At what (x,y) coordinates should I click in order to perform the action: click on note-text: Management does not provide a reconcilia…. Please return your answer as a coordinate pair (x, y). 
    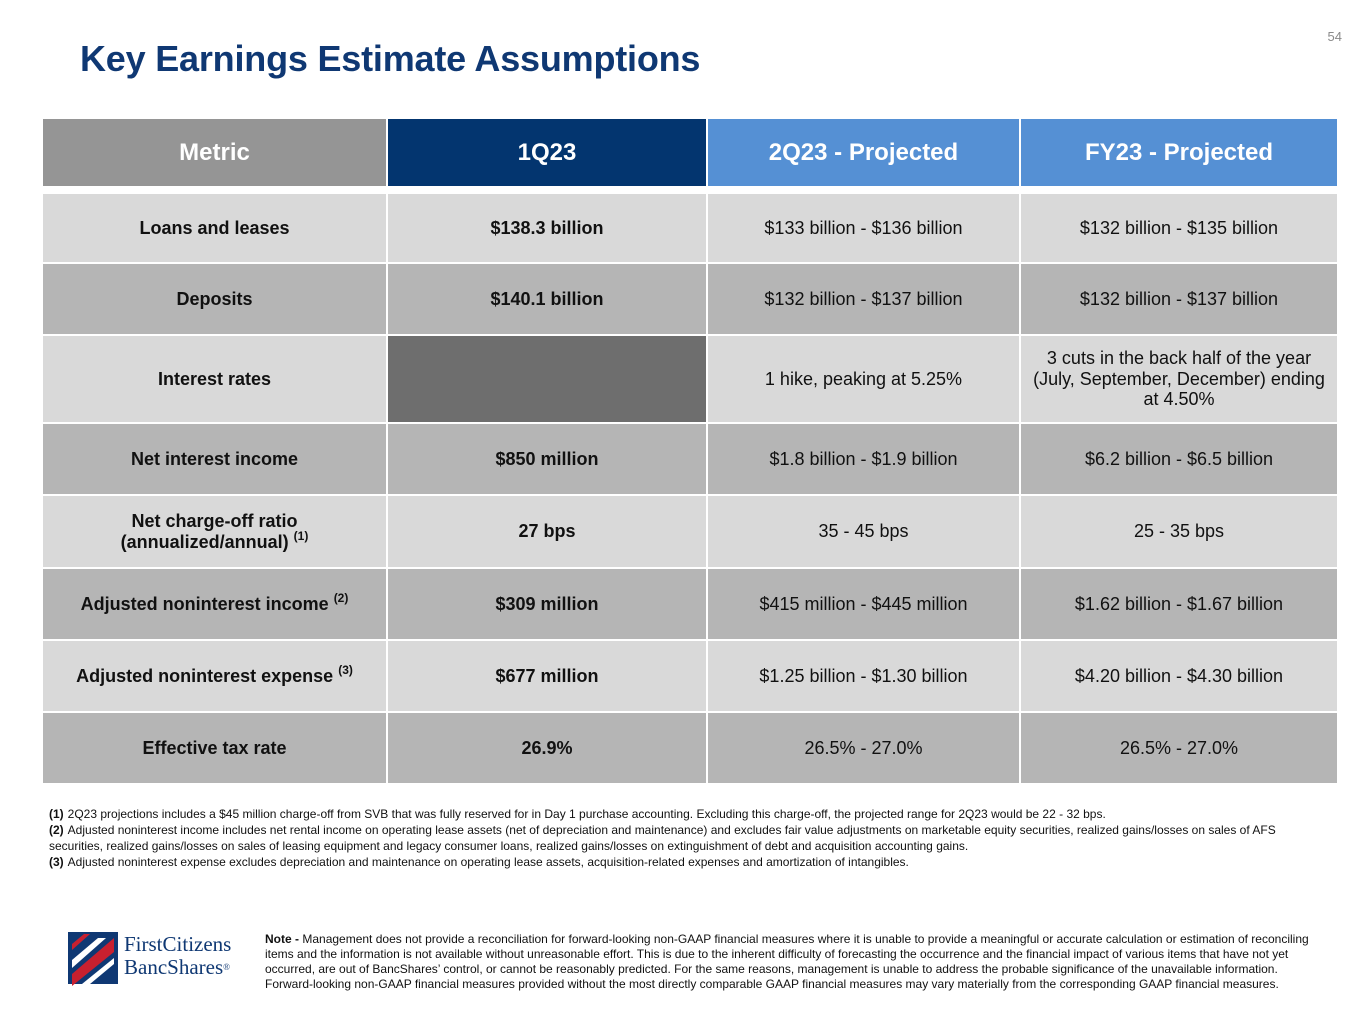
    Looking at the image, I should click on (787, 961).